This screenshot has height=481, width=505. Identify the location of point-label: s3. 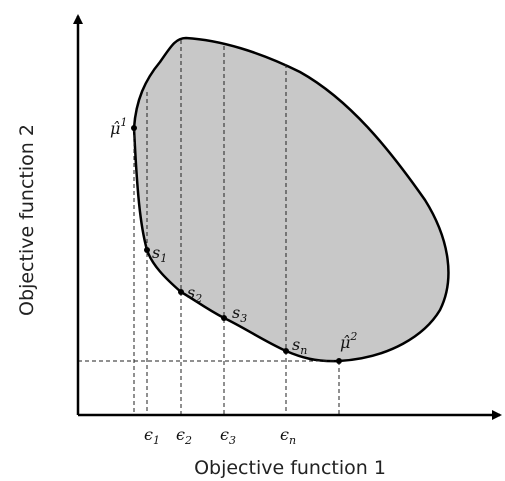
(239, 314).